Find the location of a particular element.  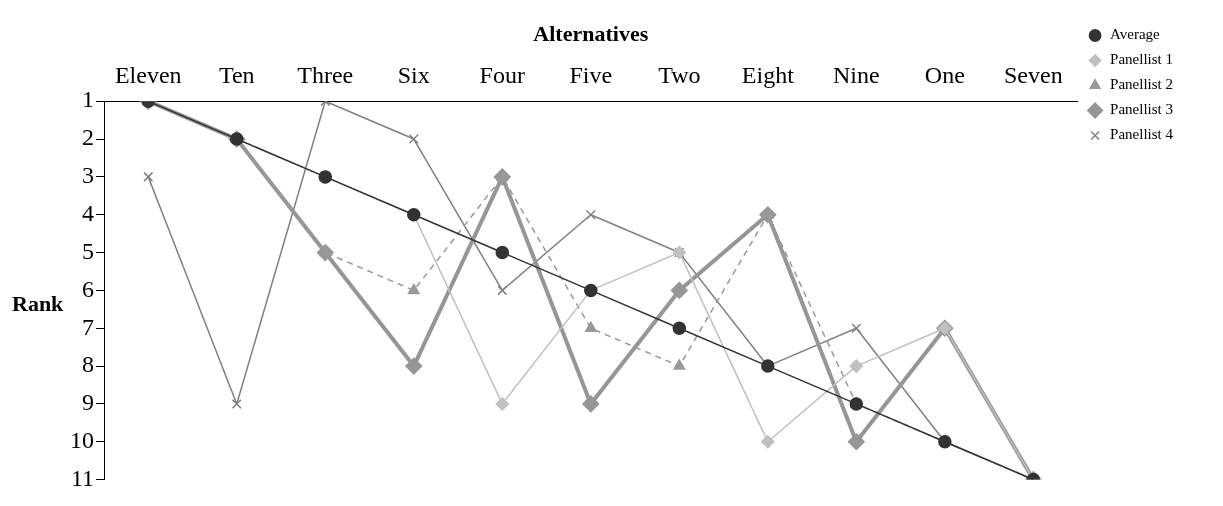

y-axis-title: Rank is located at coordinates (38, 304).